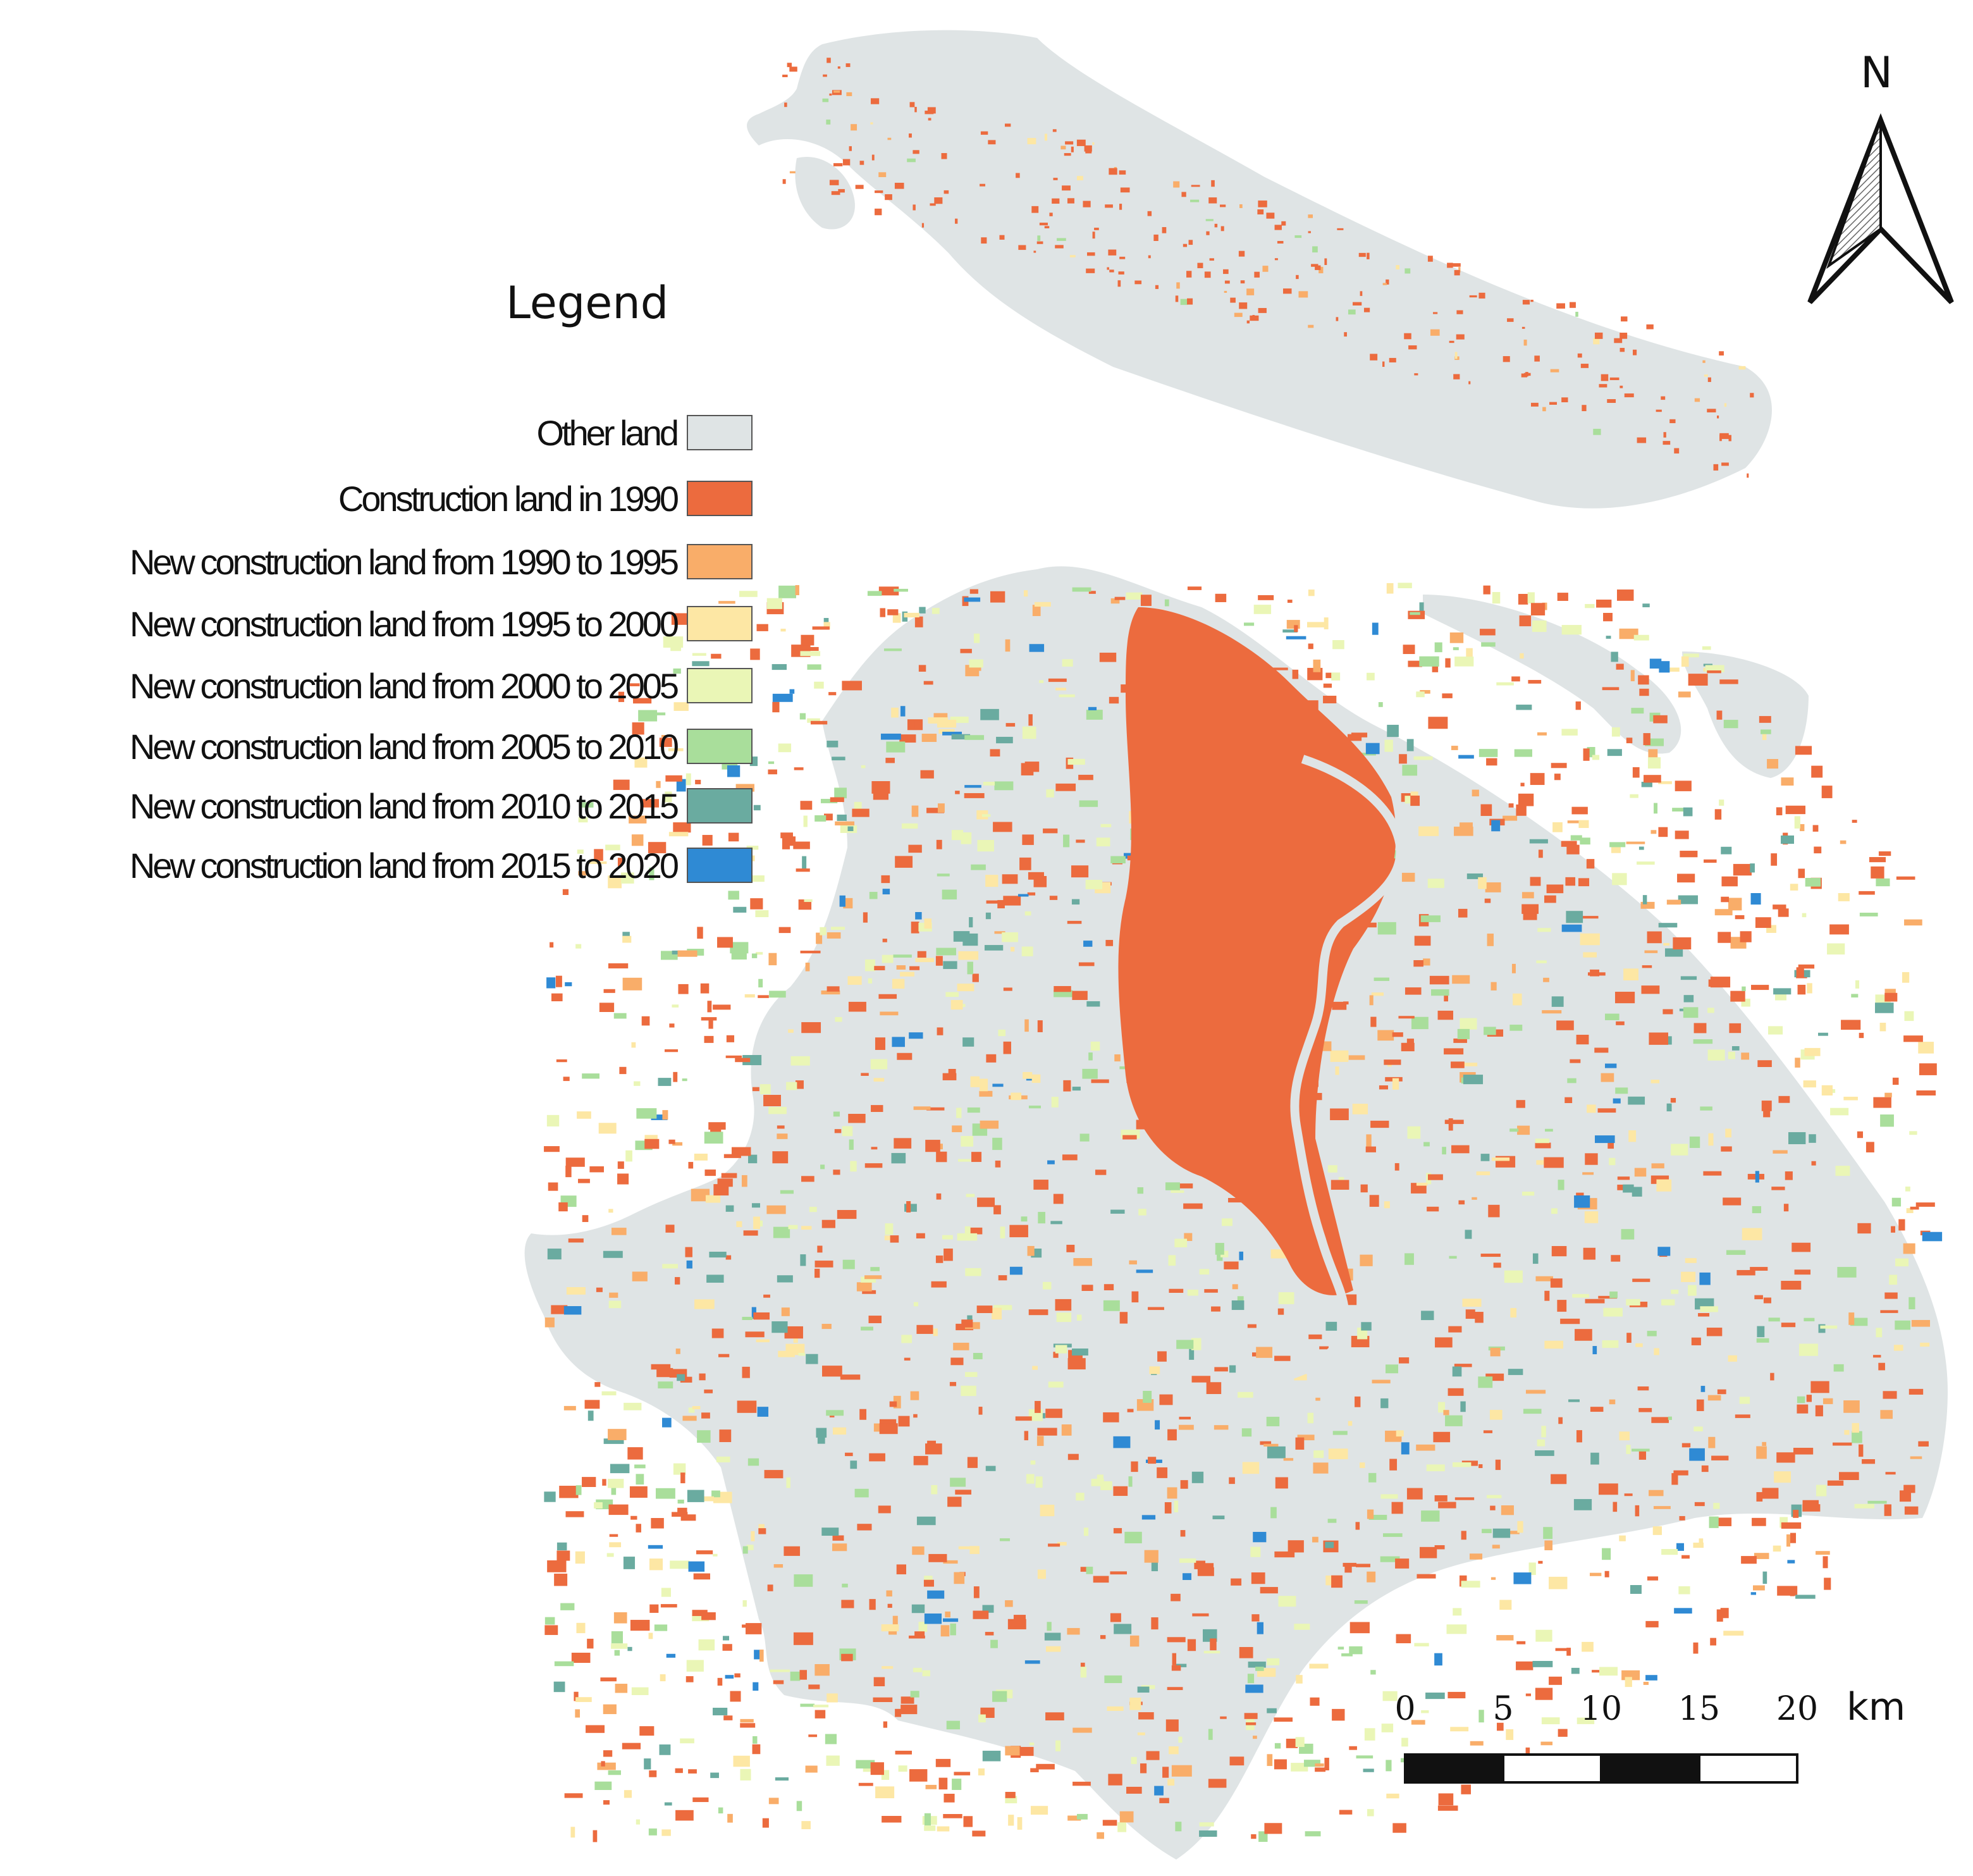 The image size is (1973, 1876). I want to click on north-arrow-icon, so click(1880, 208).